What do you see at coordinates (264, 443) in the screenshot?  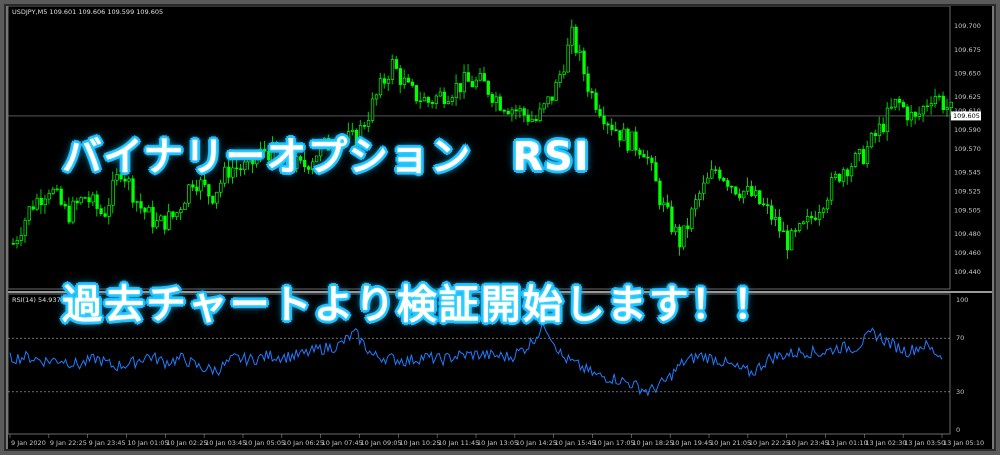 I see `time-tick-label: 10 Jan 05:05` at bounding box center [264, 443].